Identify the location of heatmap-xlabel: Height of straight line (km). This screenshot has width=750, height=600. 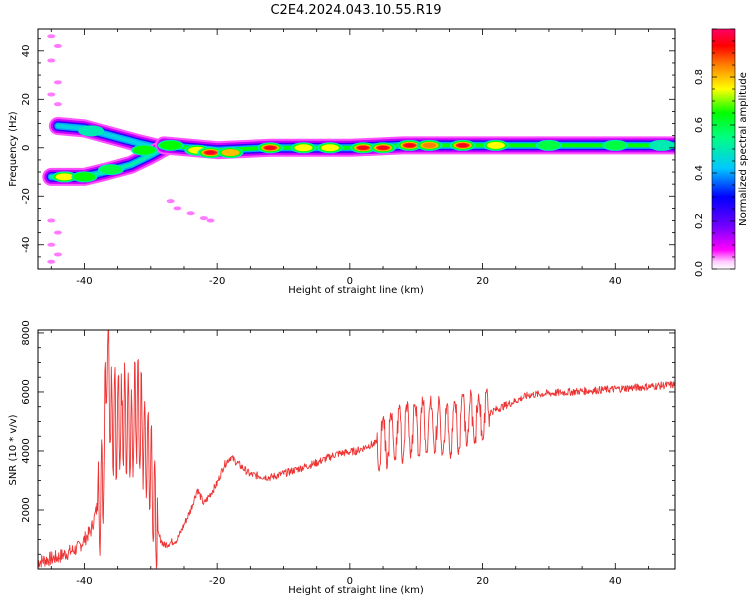
(356, 290).